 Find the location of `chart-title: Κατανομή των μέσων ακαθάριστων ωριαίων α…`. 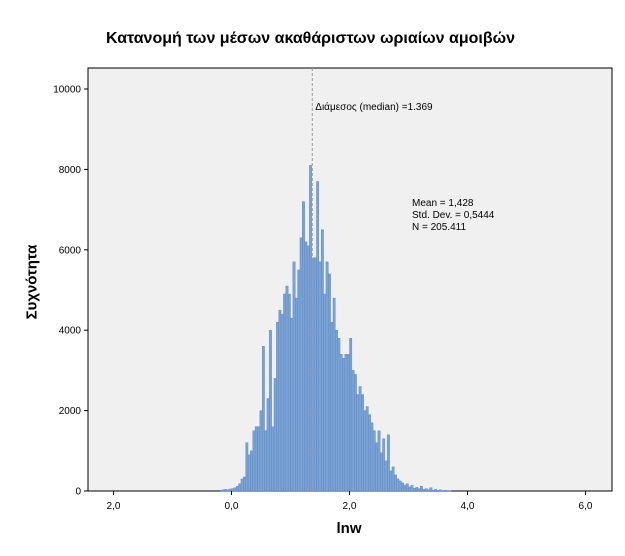

chart-title: Κατανομή των μέσων ακαθάριστων ωριαίων α… is located at coordinates (311, 38).